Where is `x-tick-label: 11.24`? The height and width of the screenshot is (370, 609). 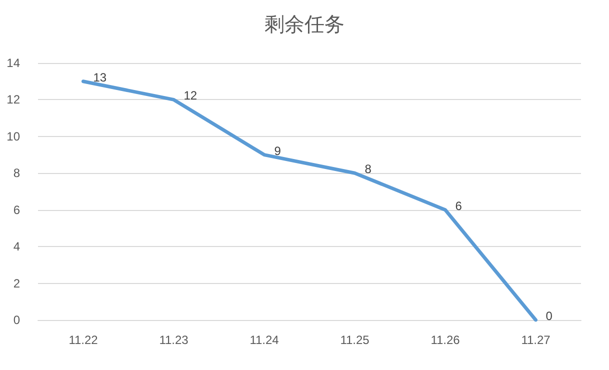 x-tick-label: 11.24 is located at coordinates (265, 340).